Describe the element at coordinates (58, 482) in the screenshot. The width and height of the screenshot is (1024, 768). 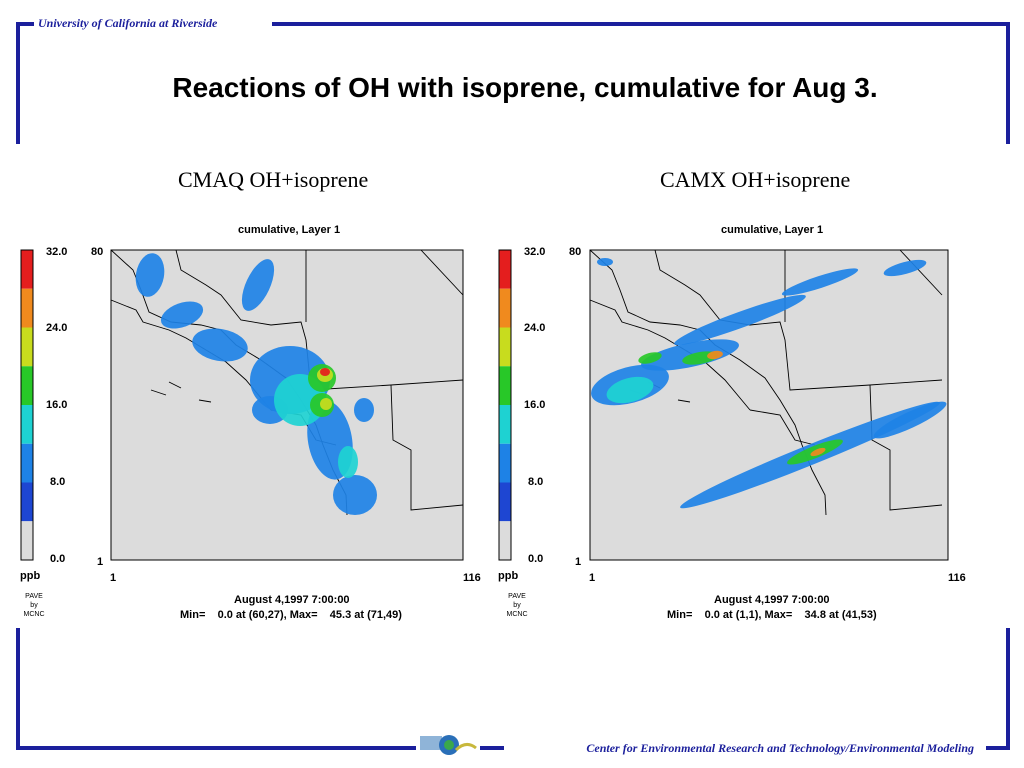
I see `p1-tick-8: 8.0` at that location.